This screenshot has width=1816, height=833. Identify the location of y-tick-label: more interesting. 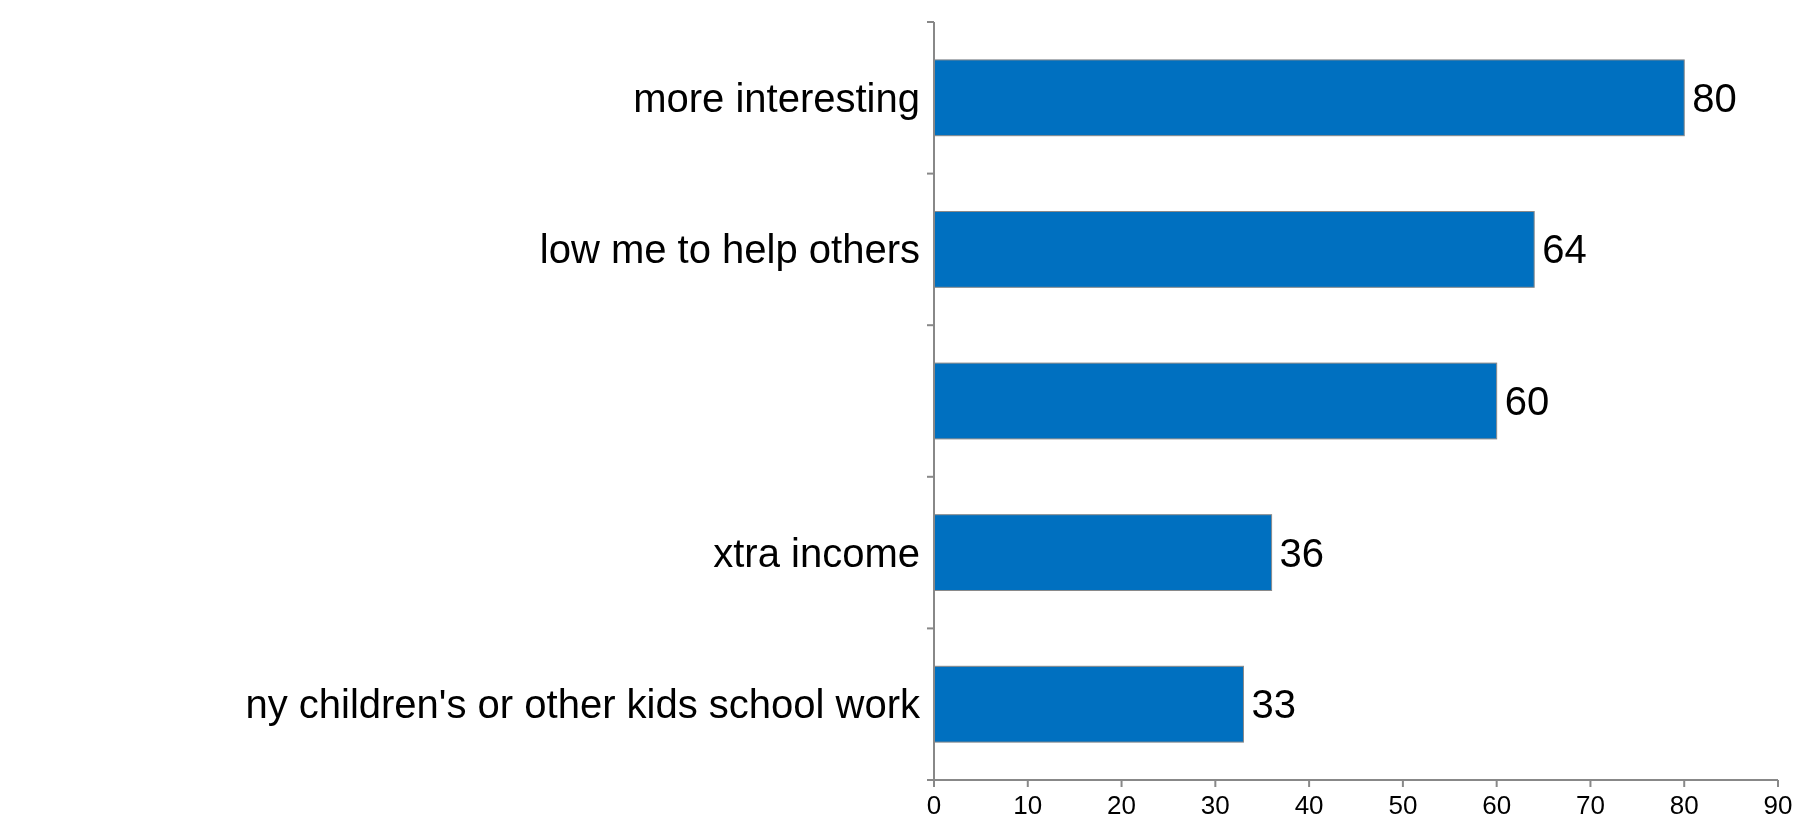
(771, 97).